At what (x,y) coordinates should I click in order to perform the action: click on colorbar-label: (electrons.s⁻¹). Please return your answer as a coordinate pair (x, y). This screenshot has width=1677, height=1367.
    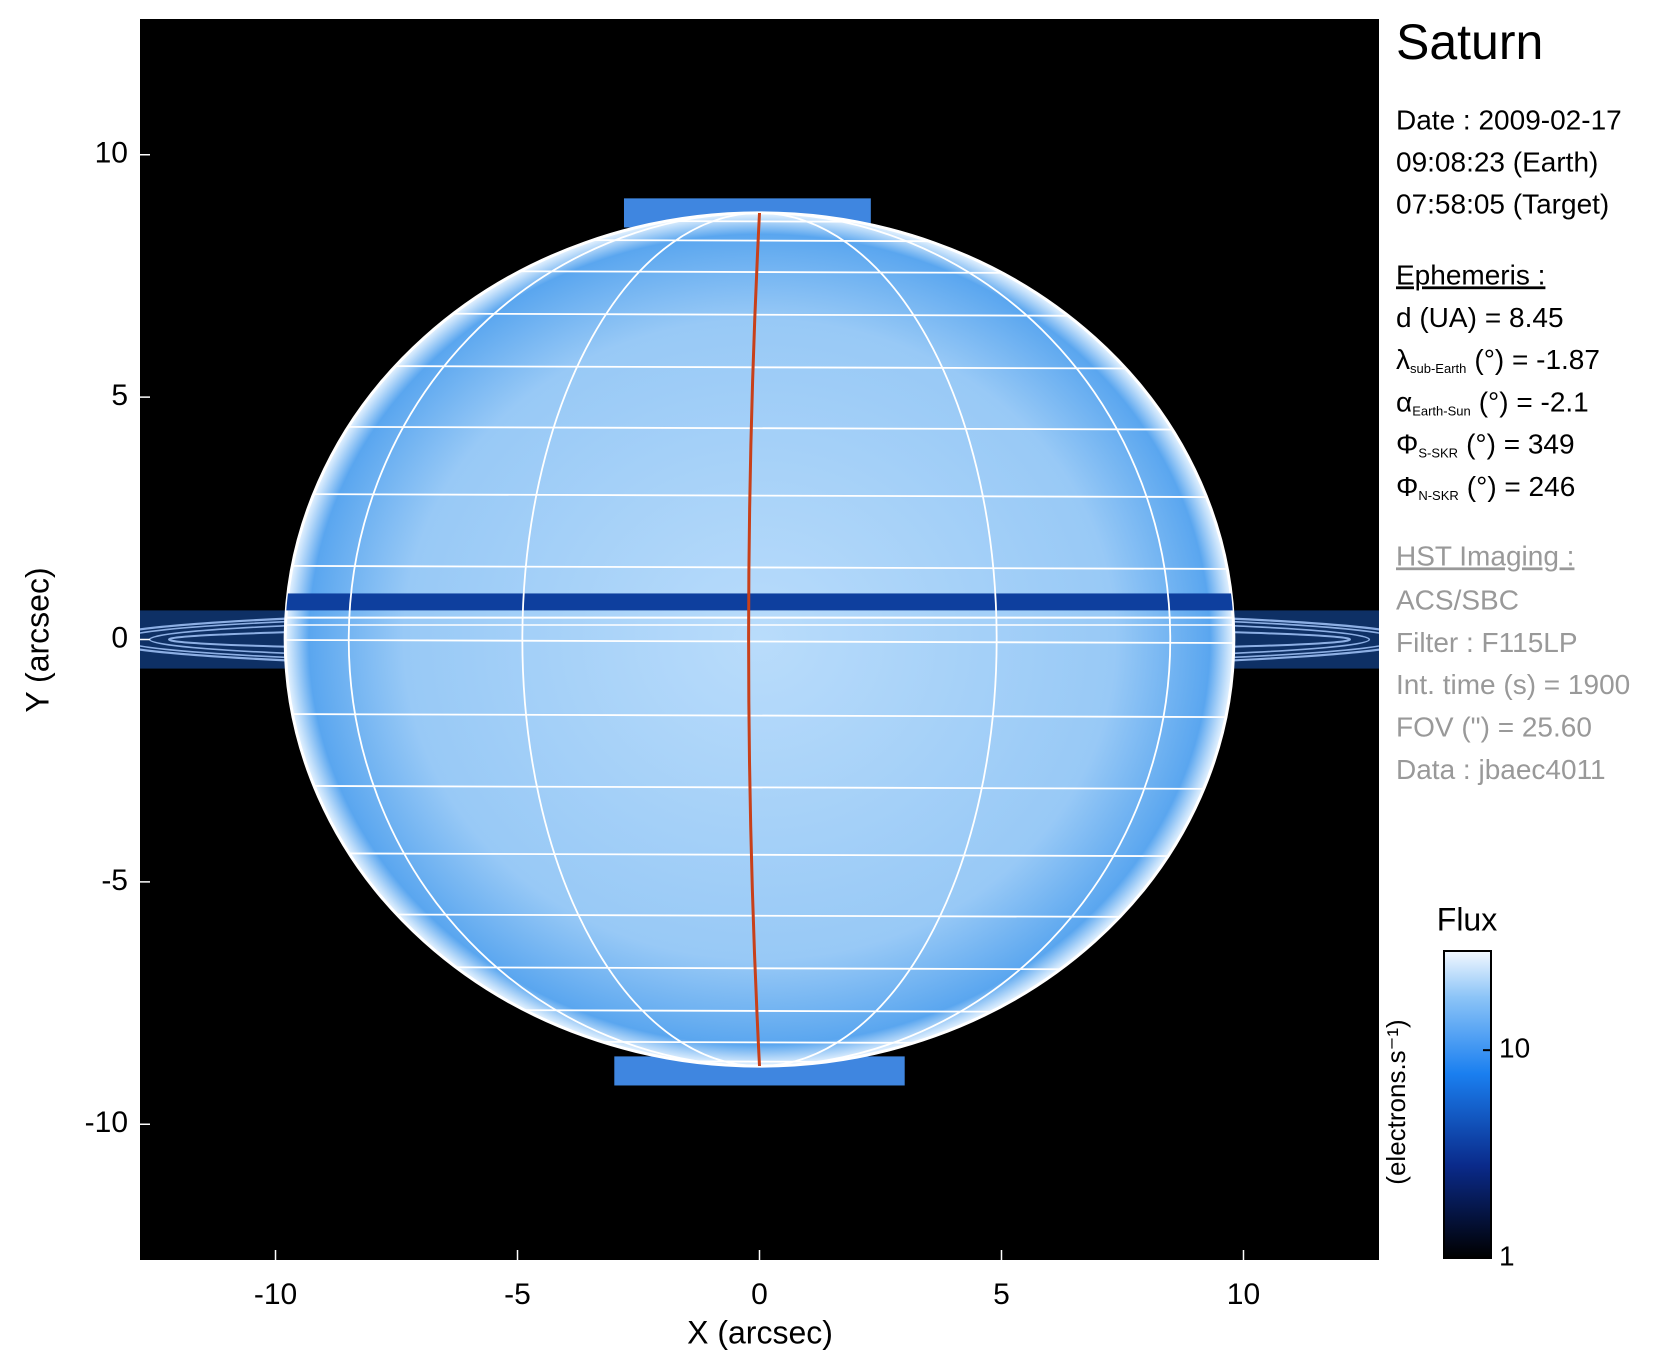
    Looking at the image, I should click on (1396, 1101).